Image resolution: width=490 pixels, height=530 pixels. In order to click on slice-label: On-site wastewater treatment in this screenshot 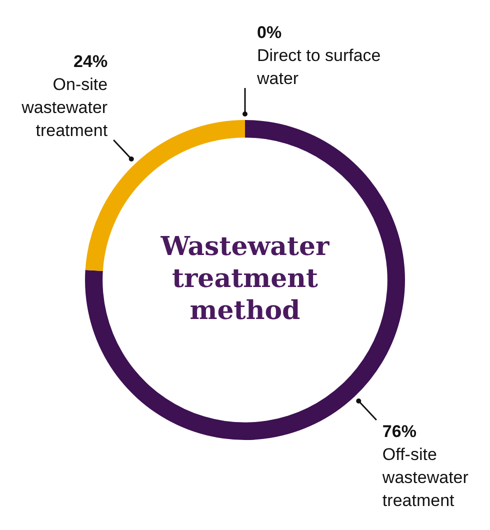, I will do `click(64, 107)`.